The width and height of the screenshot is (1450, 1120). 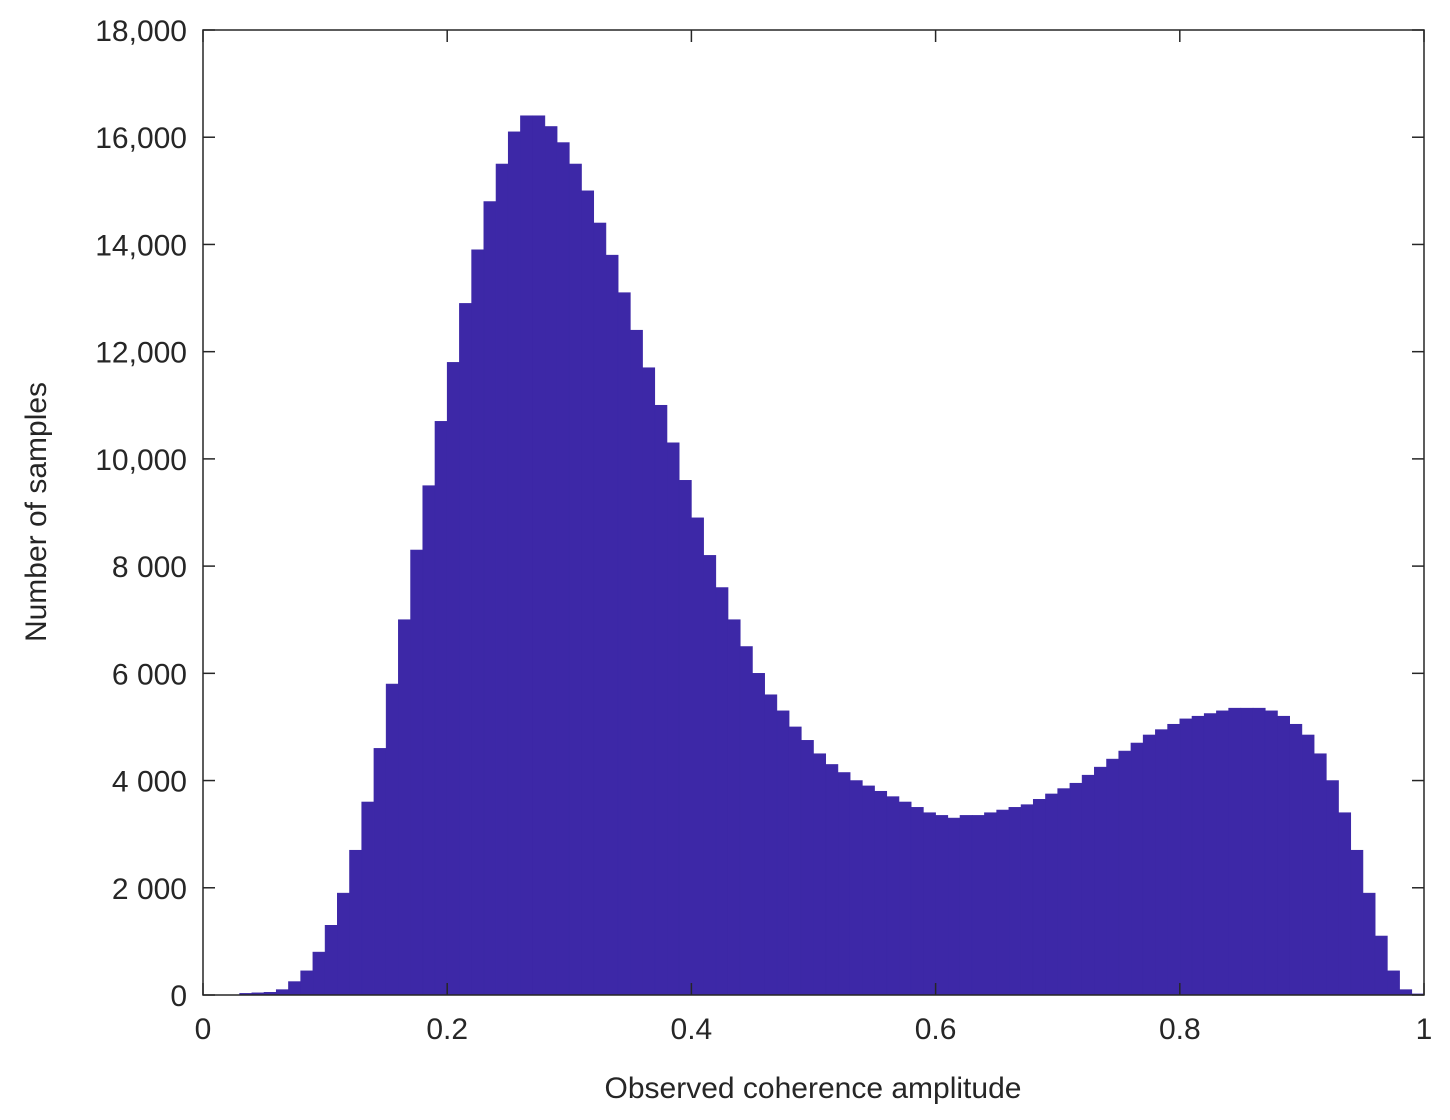 I want to click on y-tick-label: 18,000, so click(x=141, y=31).